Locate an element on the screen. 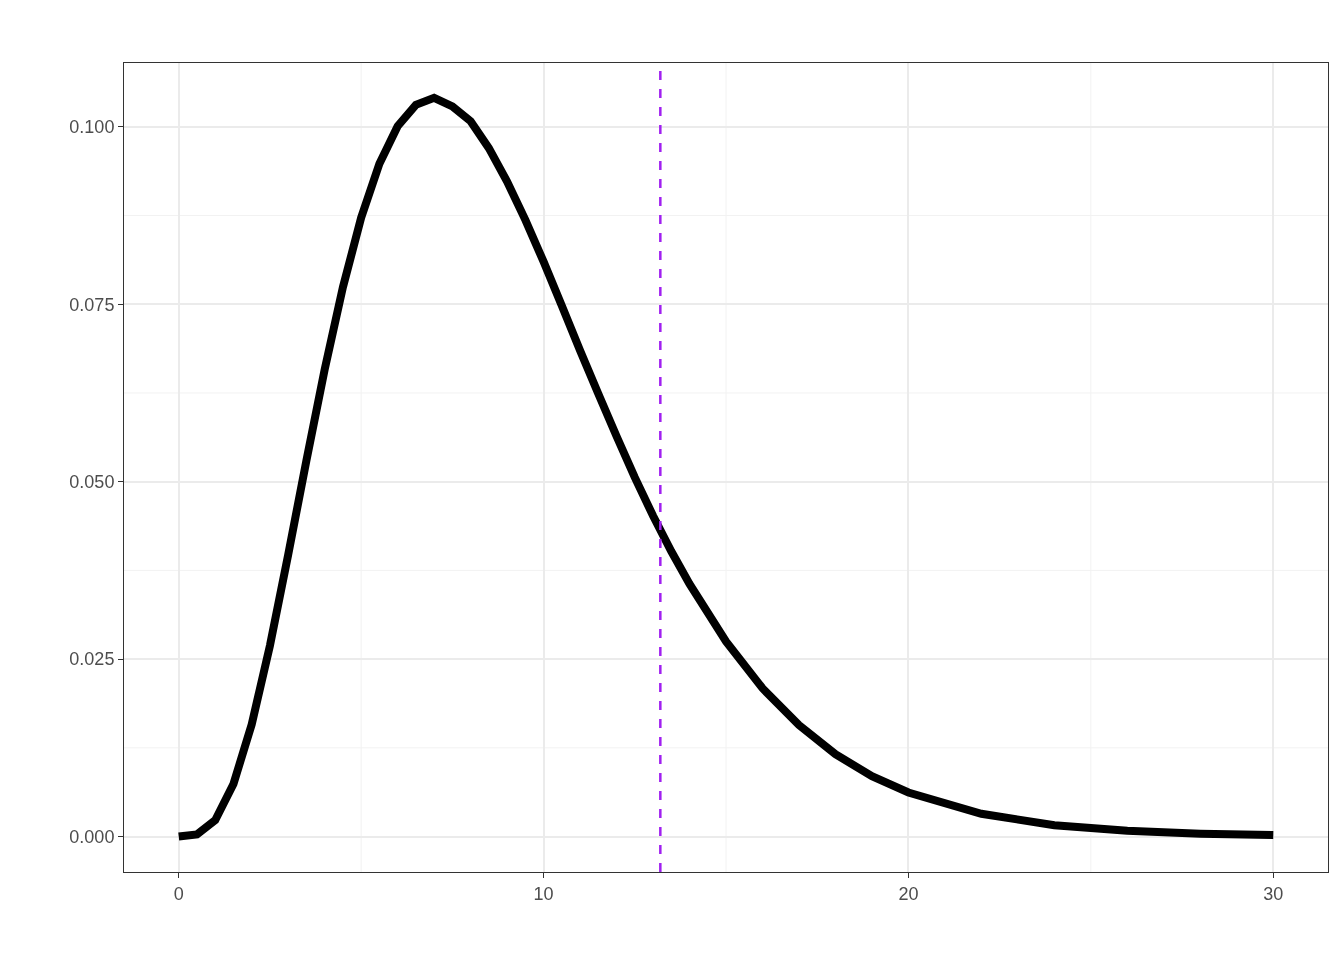 This screenshot has width=1344, height=960. x-tick-label: 20 is located at coordinates (908, 893).